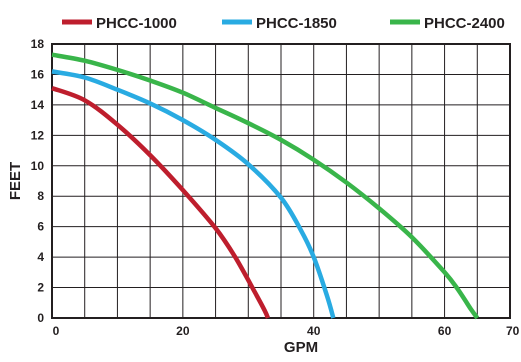 The height and width of the screenshot is (362, 521). I want to click on y-tick-label: 18, so click(38, 44).